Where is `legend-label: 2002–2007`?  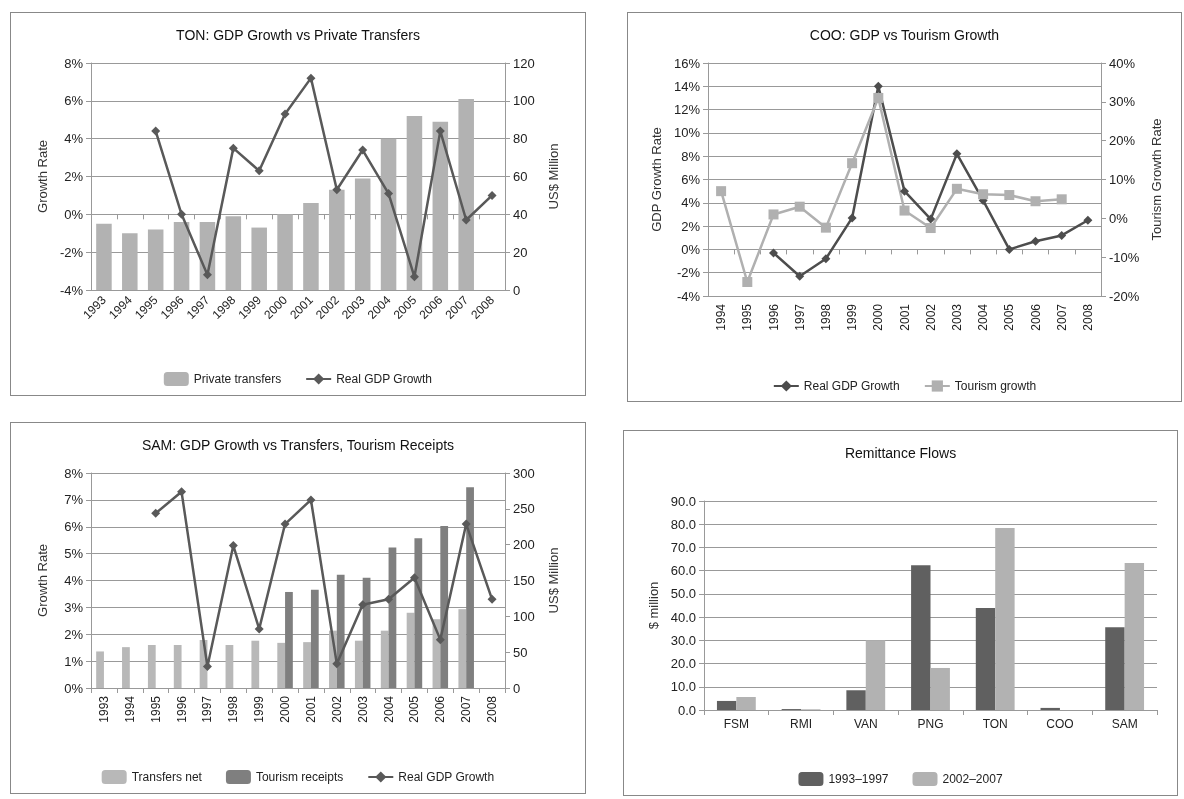
legend-label: 2002–2007 is located at coordinates (972, 779).